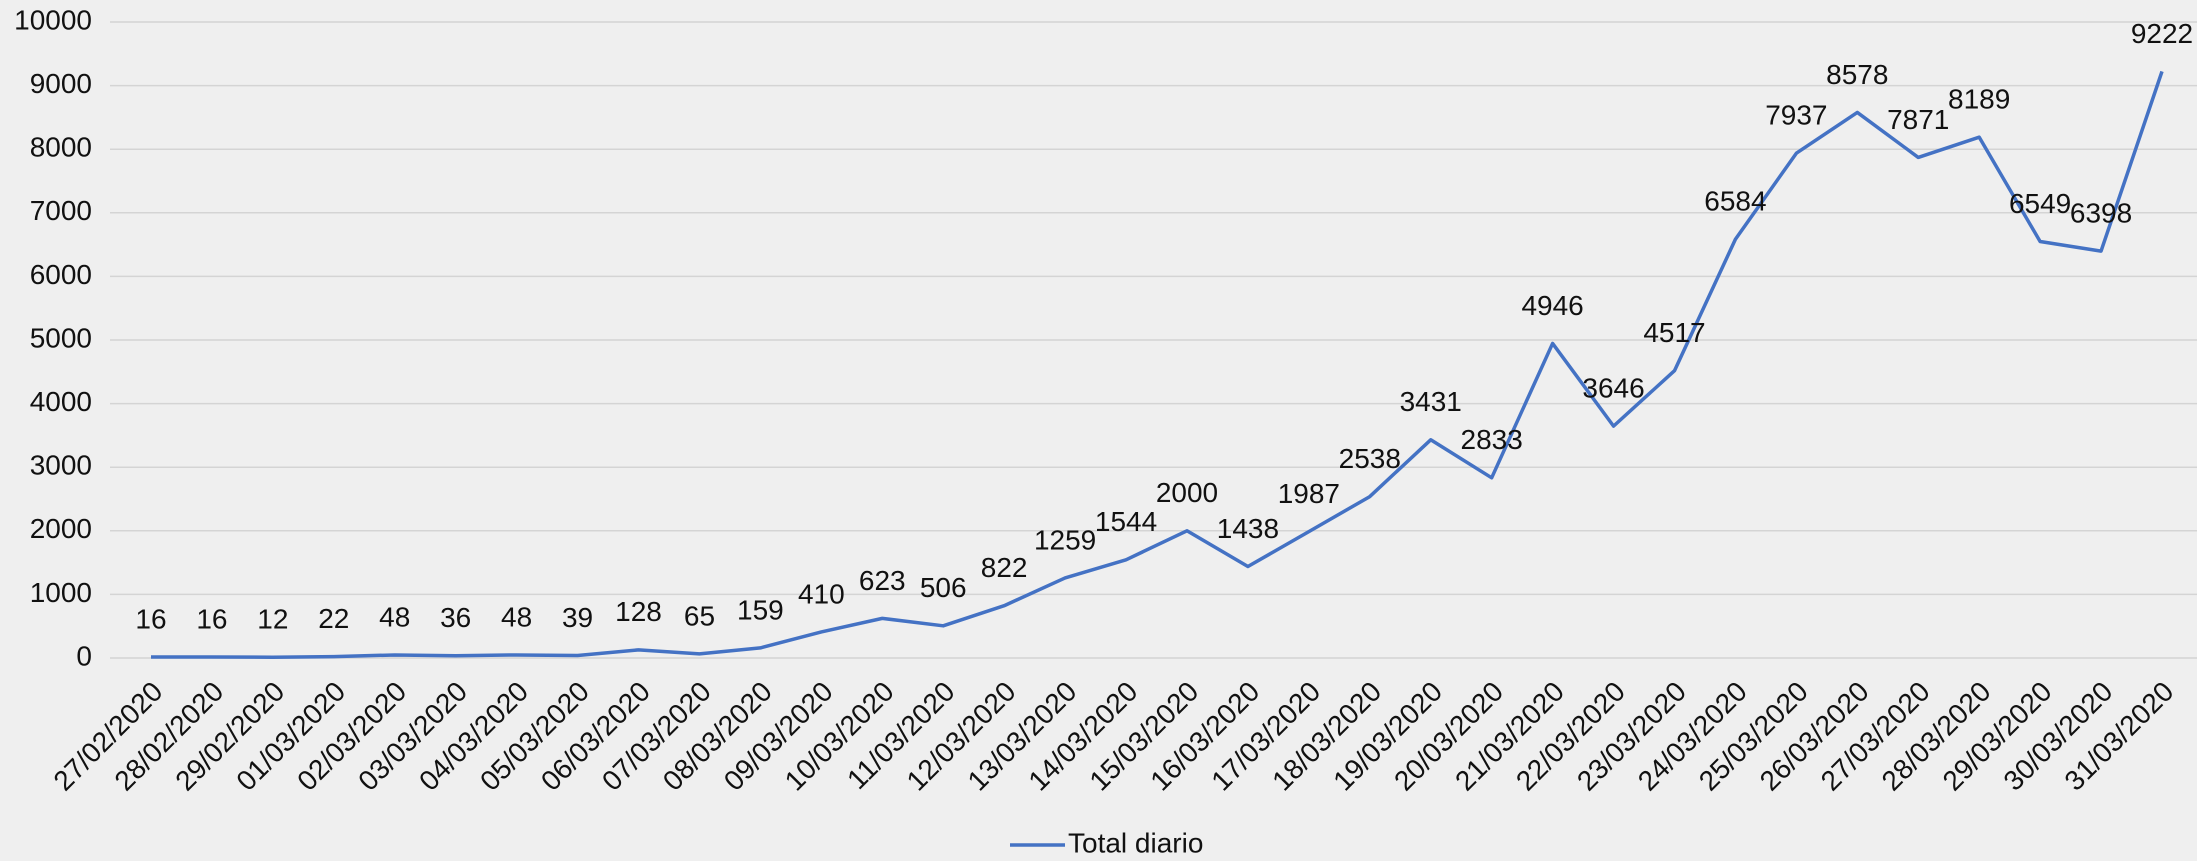 This screenshot has width=2197, height=861. Describe the element at coordinates (272, 619) in the screenshot. I see `data-label: 12` at that location.